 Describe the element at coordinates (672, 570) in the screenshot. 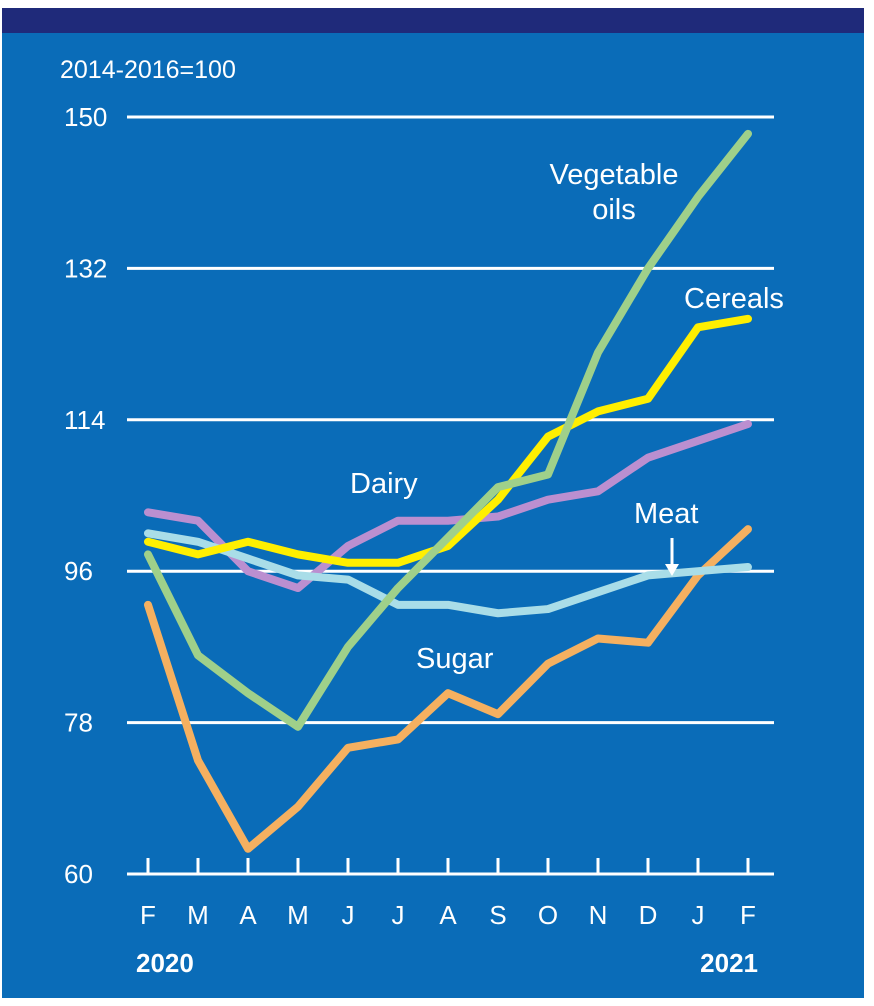

I see `meat-pointer-arrowhead` at that location.